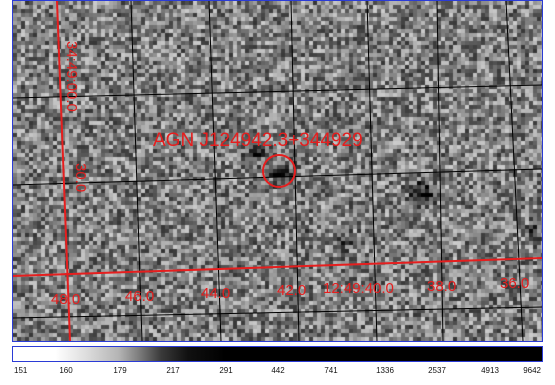  I want to click on dec-axis-line, so click(63, 171).